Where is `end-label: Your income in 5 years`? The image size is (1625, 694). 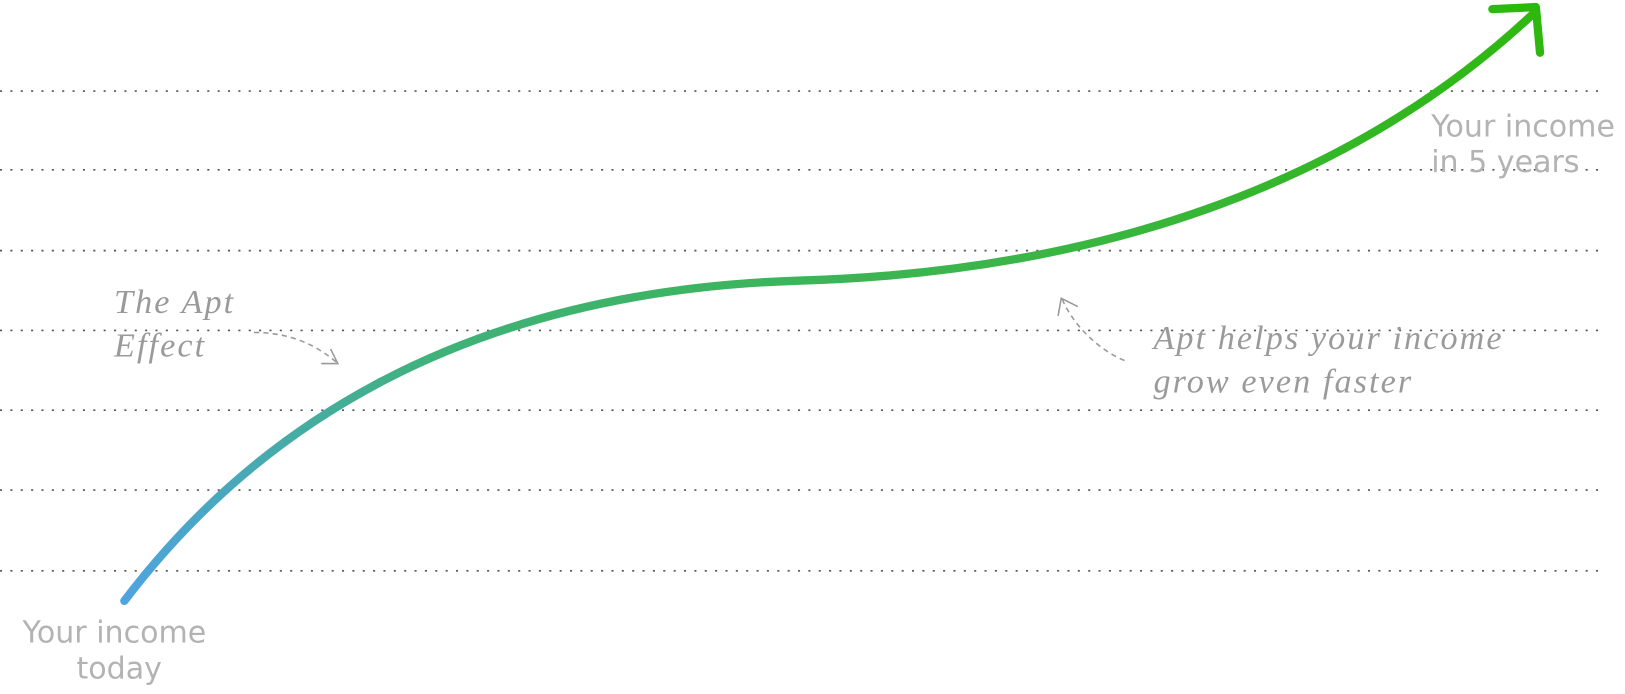 end-label: Your income in 5 years is located at coordinates (1527, 145).